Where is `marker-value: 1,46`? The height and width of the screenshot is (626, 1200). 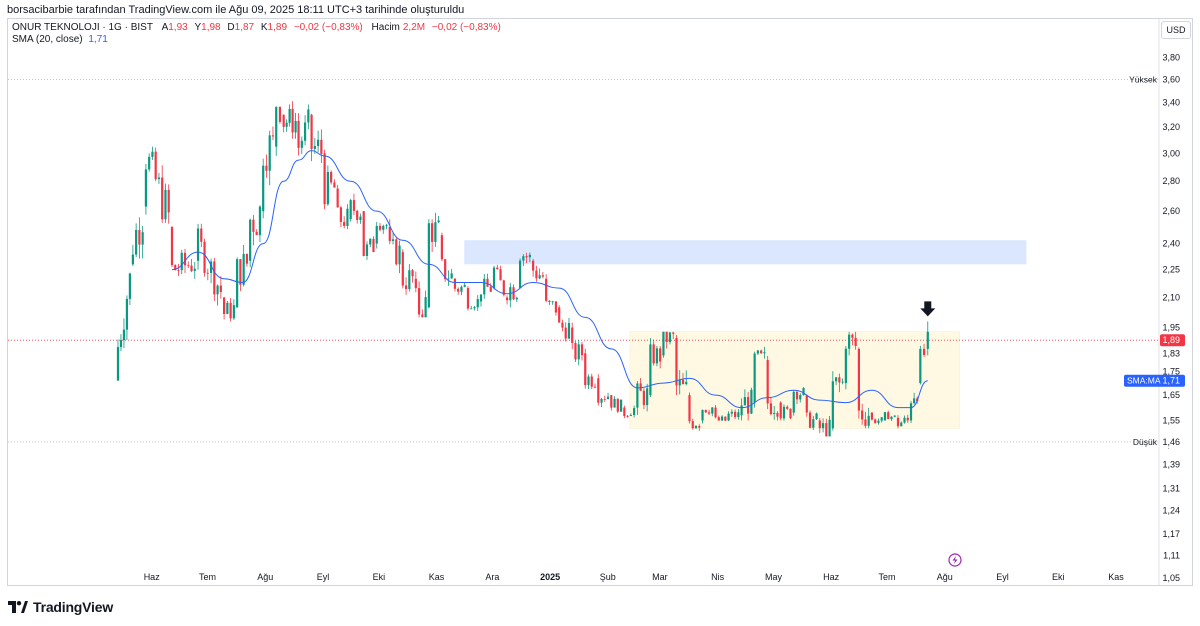
marker-value: 1,46 is located at coordinates (1171, 442).